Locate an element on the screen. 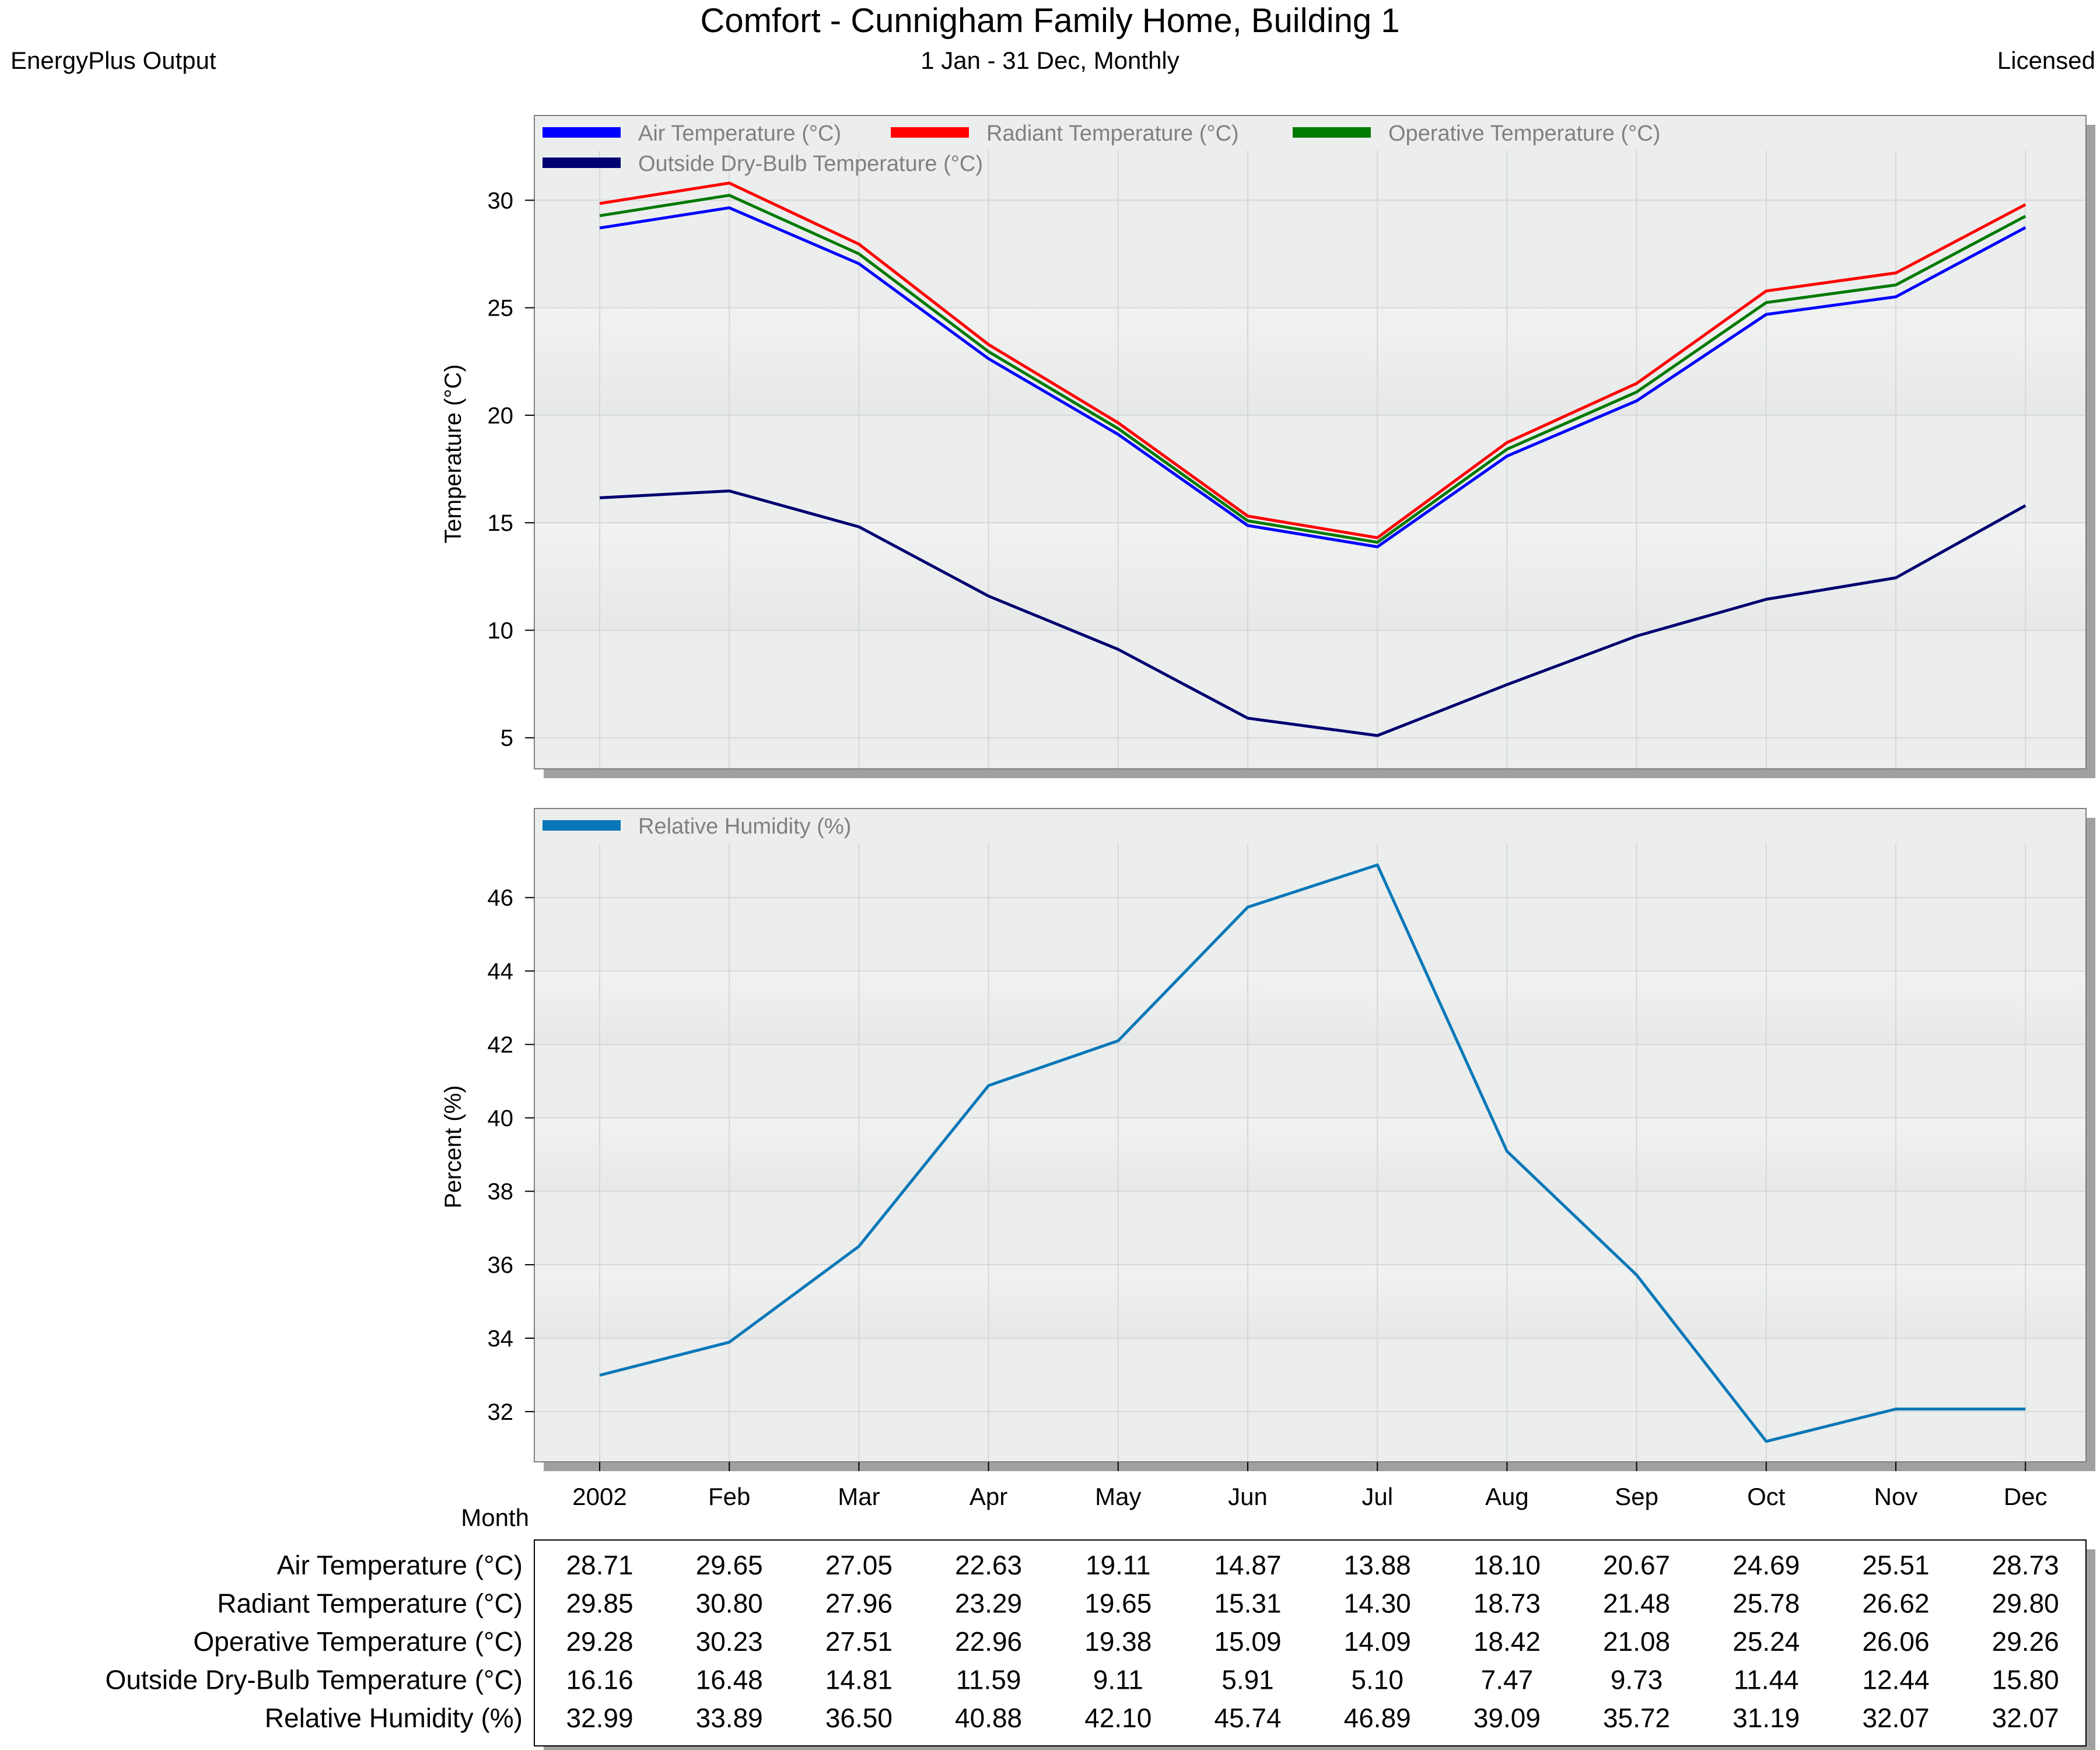 The width and height of the screenshot is (2100, 1750). table-cell: 42.10 is located at coordinates (1118, 1718).